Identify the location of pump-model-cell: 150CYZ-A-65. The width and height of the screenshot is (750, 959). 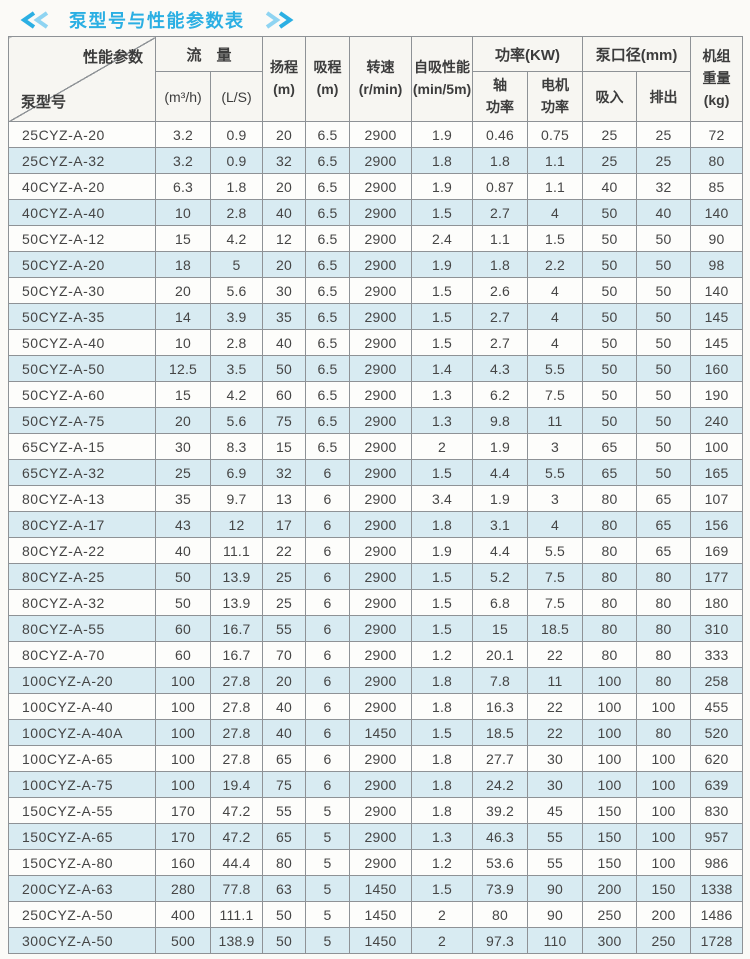
(82, 836).